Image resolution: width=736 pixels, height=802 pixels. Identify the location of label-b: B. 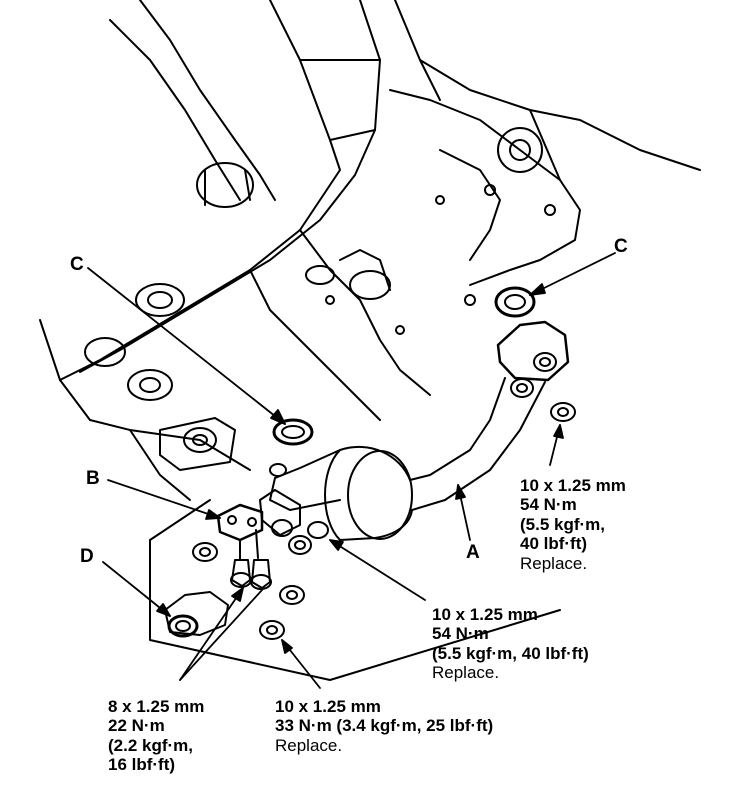
(93, 478).